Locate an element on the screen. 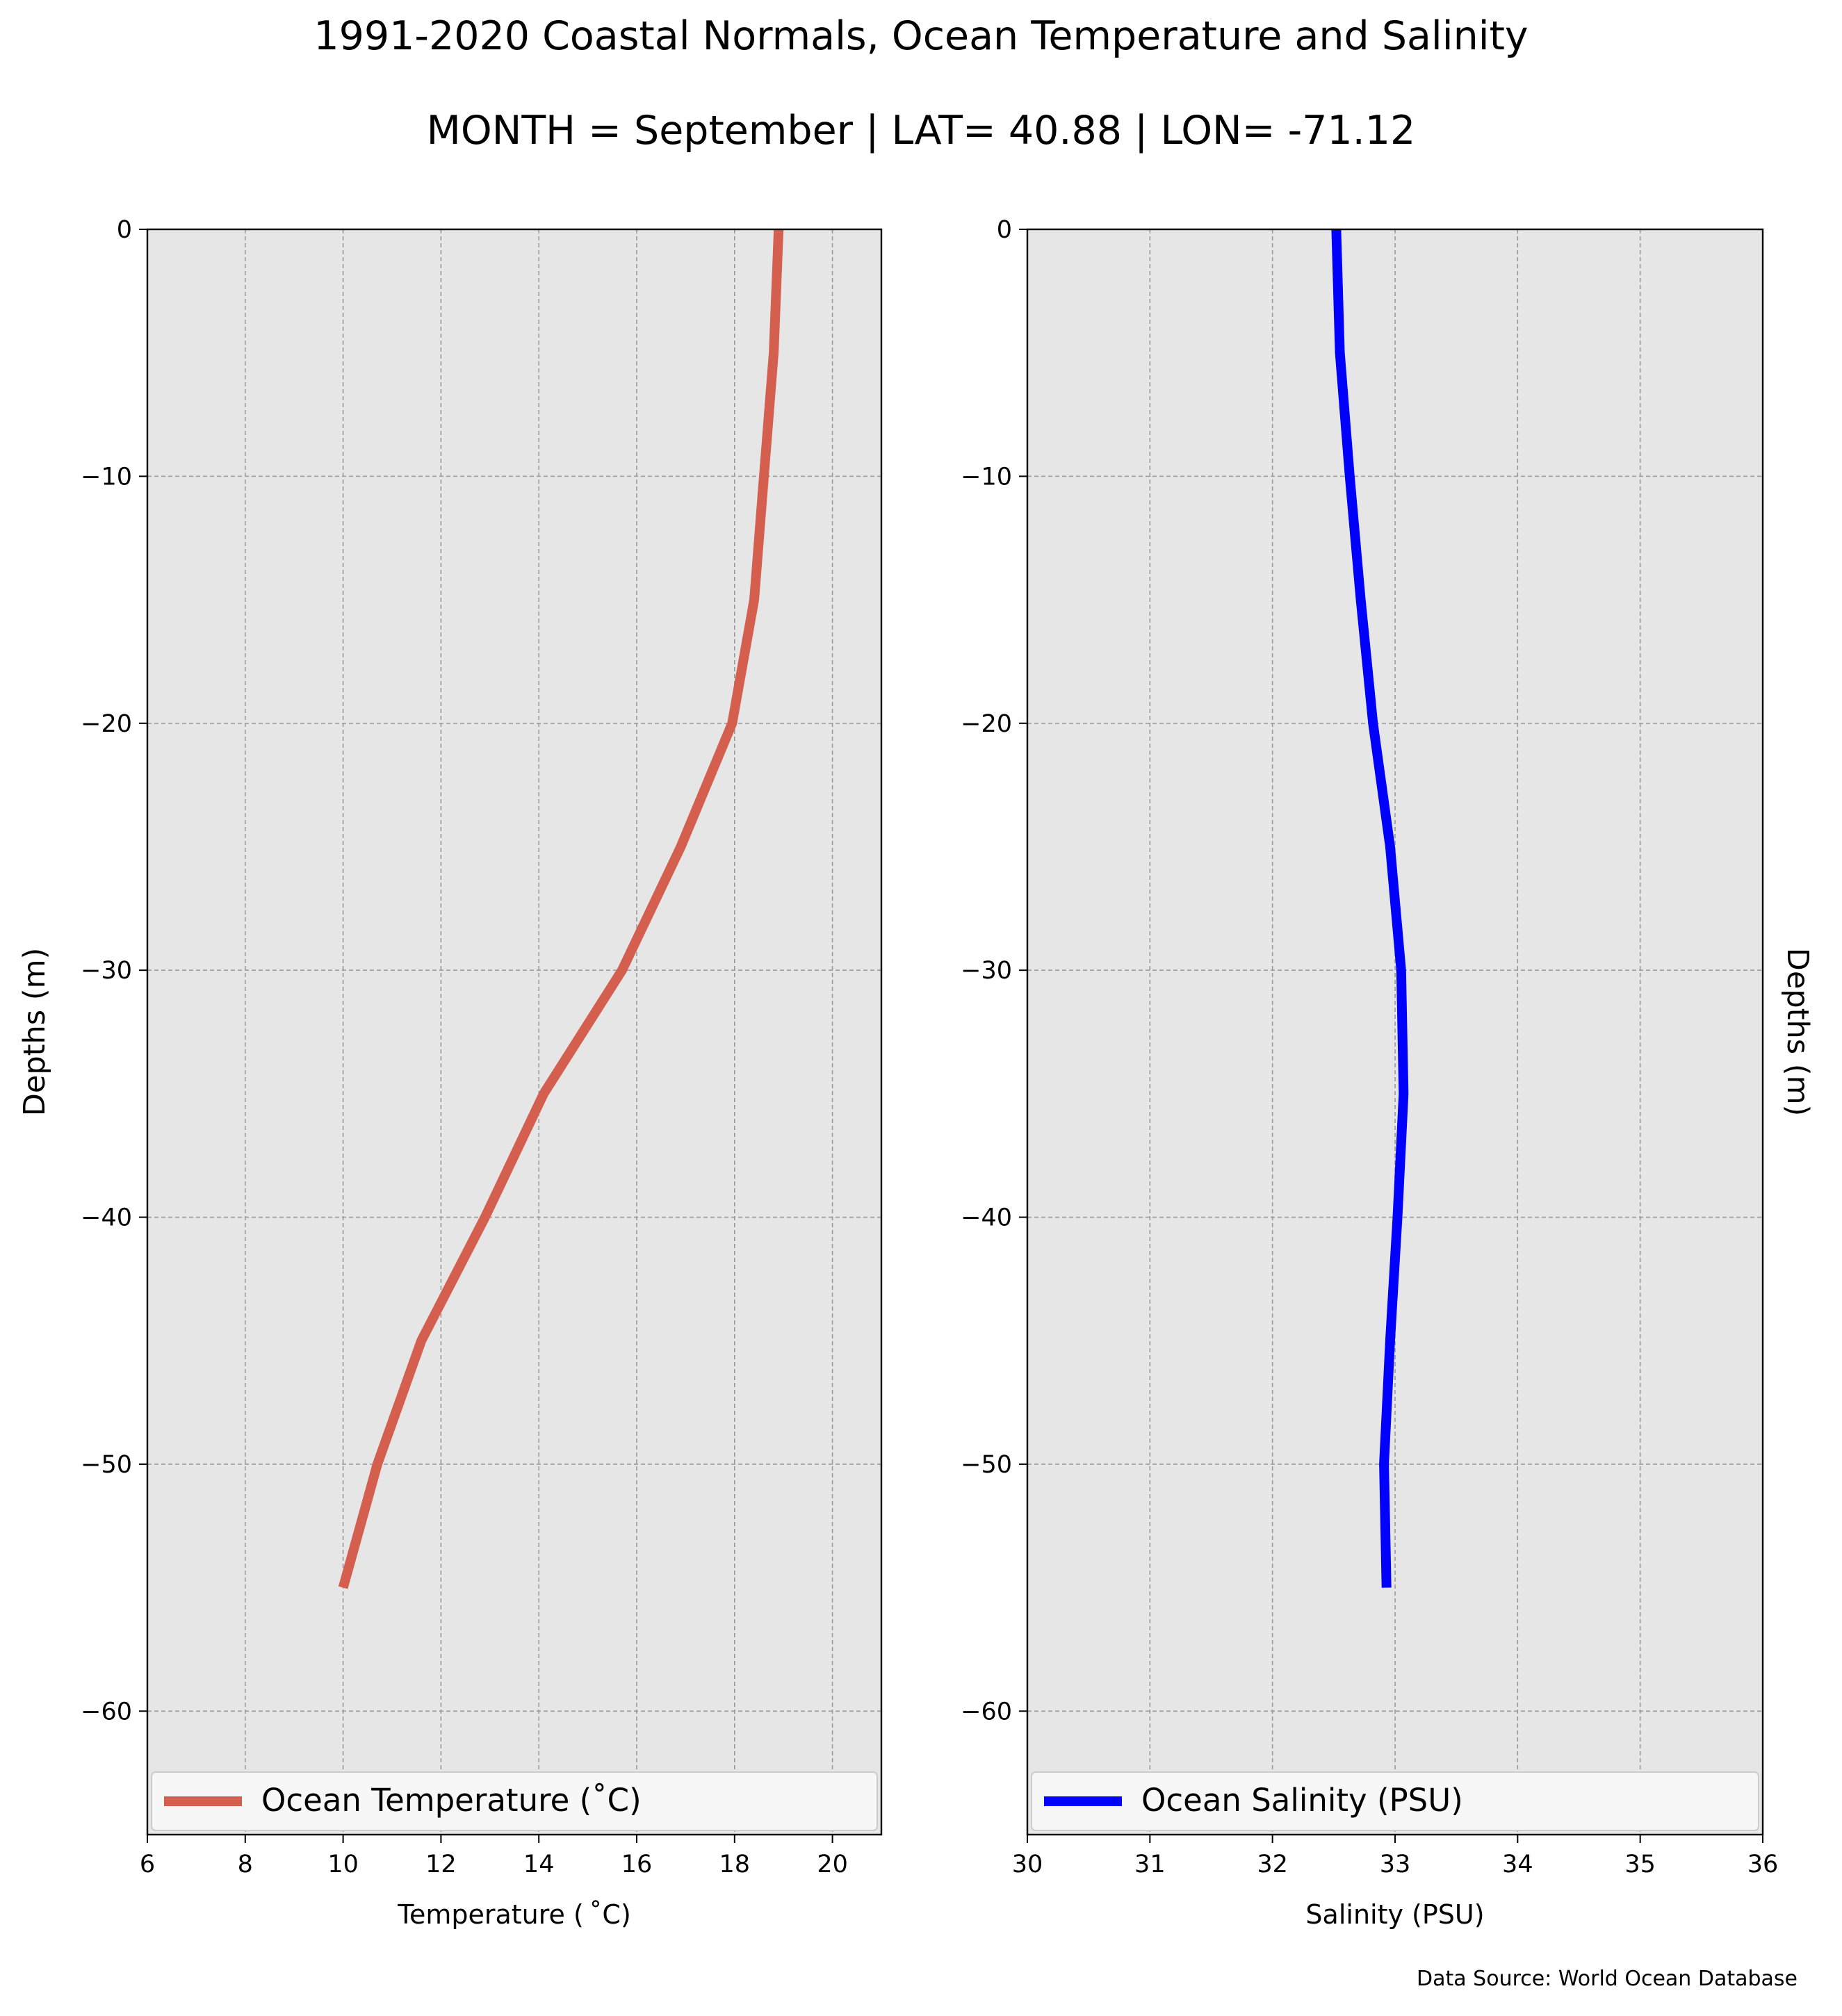 The image size is (1842, 2016). temperature-xtick-label: 12 is located at coordinates (441, 1865).